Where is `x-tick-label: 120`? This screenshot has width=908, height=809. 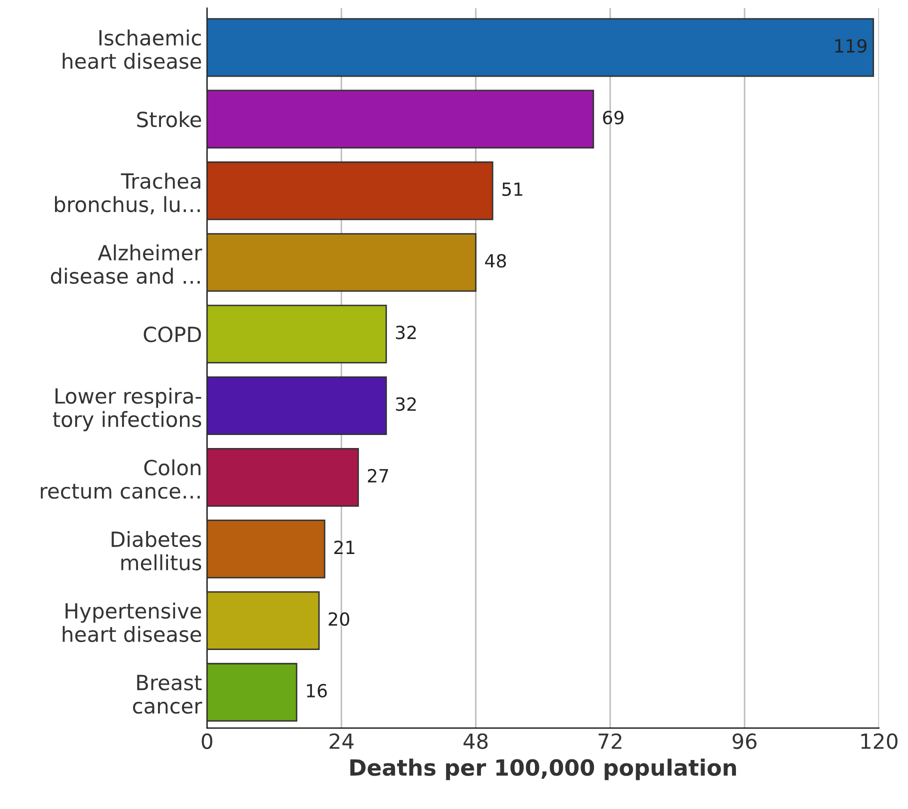 x-tick-label: 120 is located at coordinates (879, 741).